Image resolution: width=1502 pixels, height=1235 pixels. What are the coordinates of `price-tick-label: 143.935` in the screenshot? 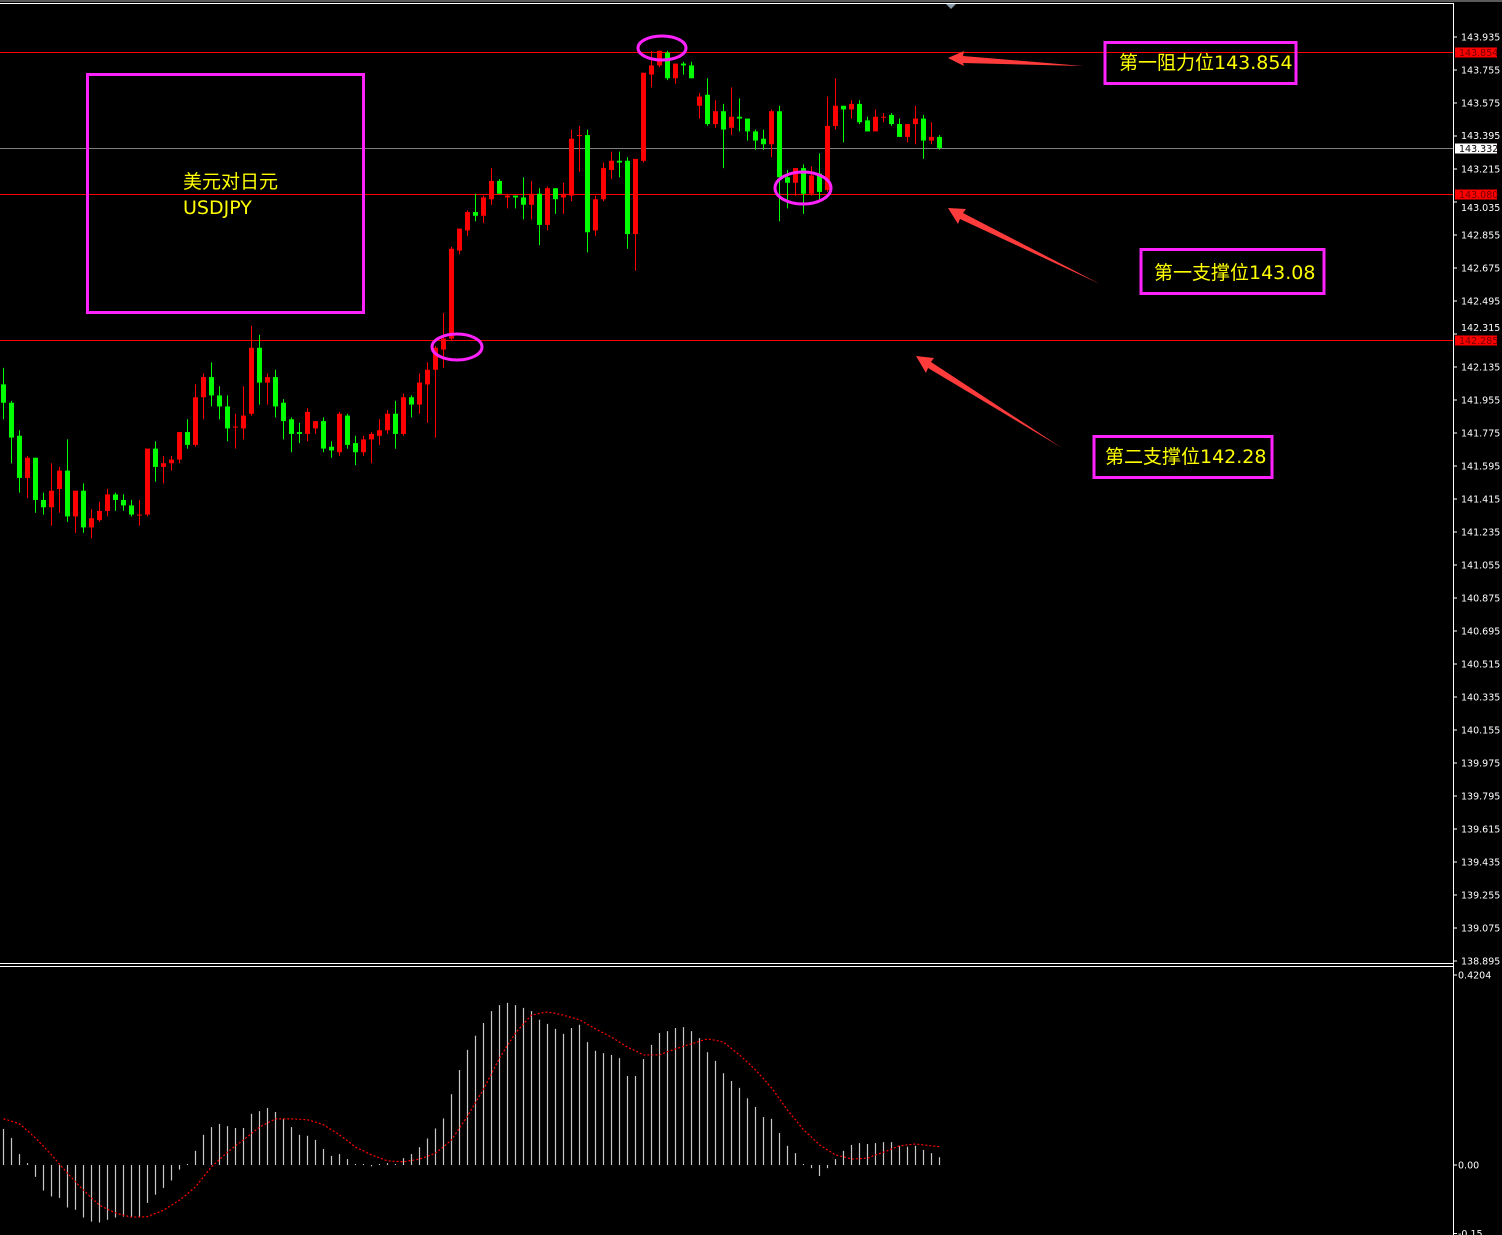 It's located at (1480, 38).